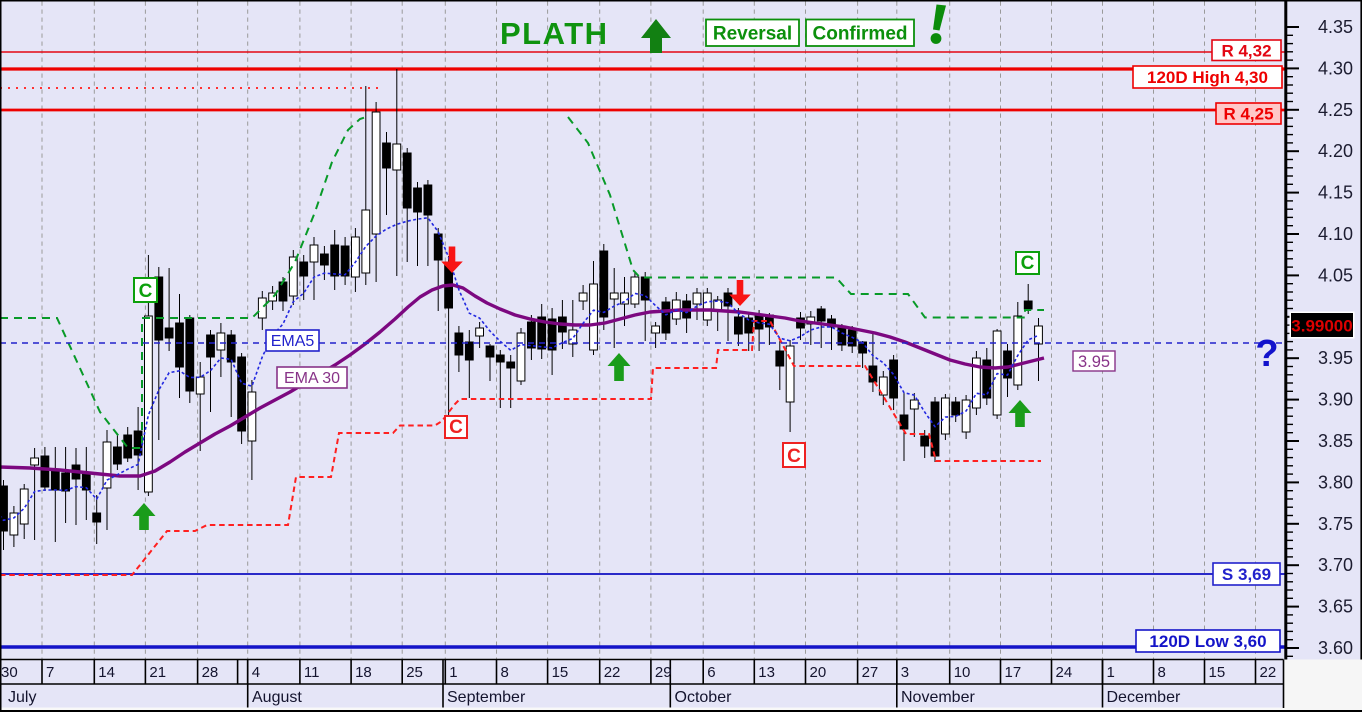 The height and width of the screenshot is (712, 1362). I want to click on svg-text: 14, so click(106, 672).